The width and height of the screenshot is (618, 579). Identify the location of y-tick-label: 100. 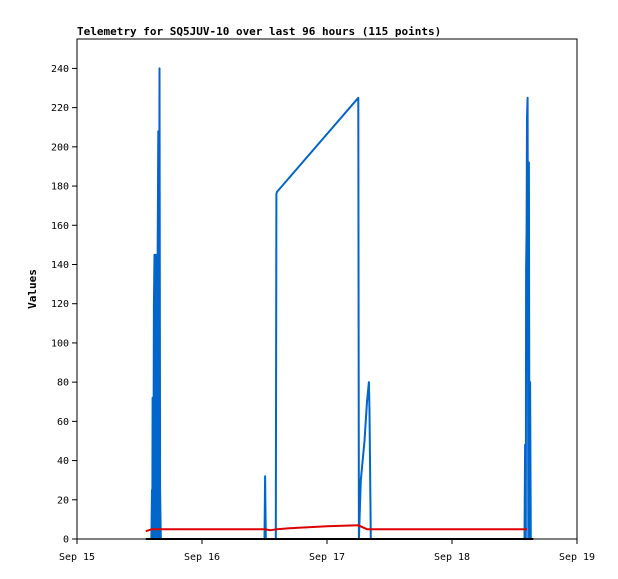
(60, 343).